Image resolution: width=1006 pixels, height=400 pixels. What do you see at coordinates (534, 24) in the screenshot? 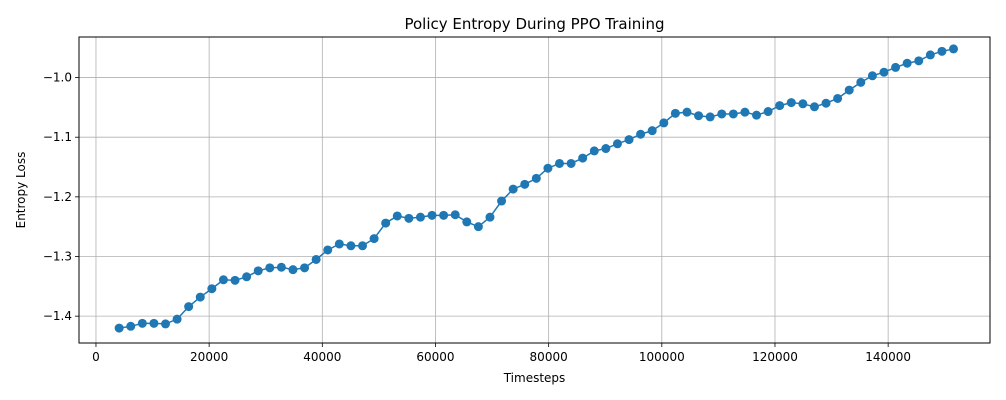
I see `chart-title: Policy Entropy During PPO Training` at bounding box center [534, 24].